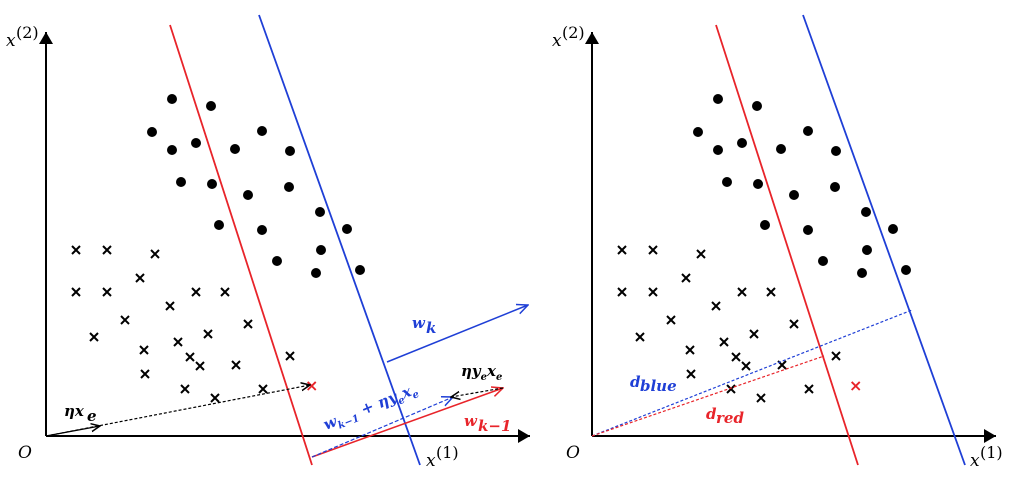 The image size is (1032, 481). I want to click on left-negative-points, so click(183, 324).